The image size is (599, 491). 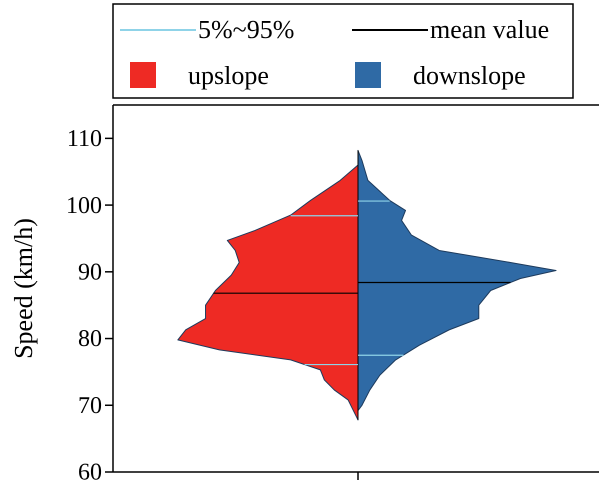 What do you see at coordinates (90, 473) in the screenshot?
I see `y-tick-label: 60` at bounding box center [90, 473].